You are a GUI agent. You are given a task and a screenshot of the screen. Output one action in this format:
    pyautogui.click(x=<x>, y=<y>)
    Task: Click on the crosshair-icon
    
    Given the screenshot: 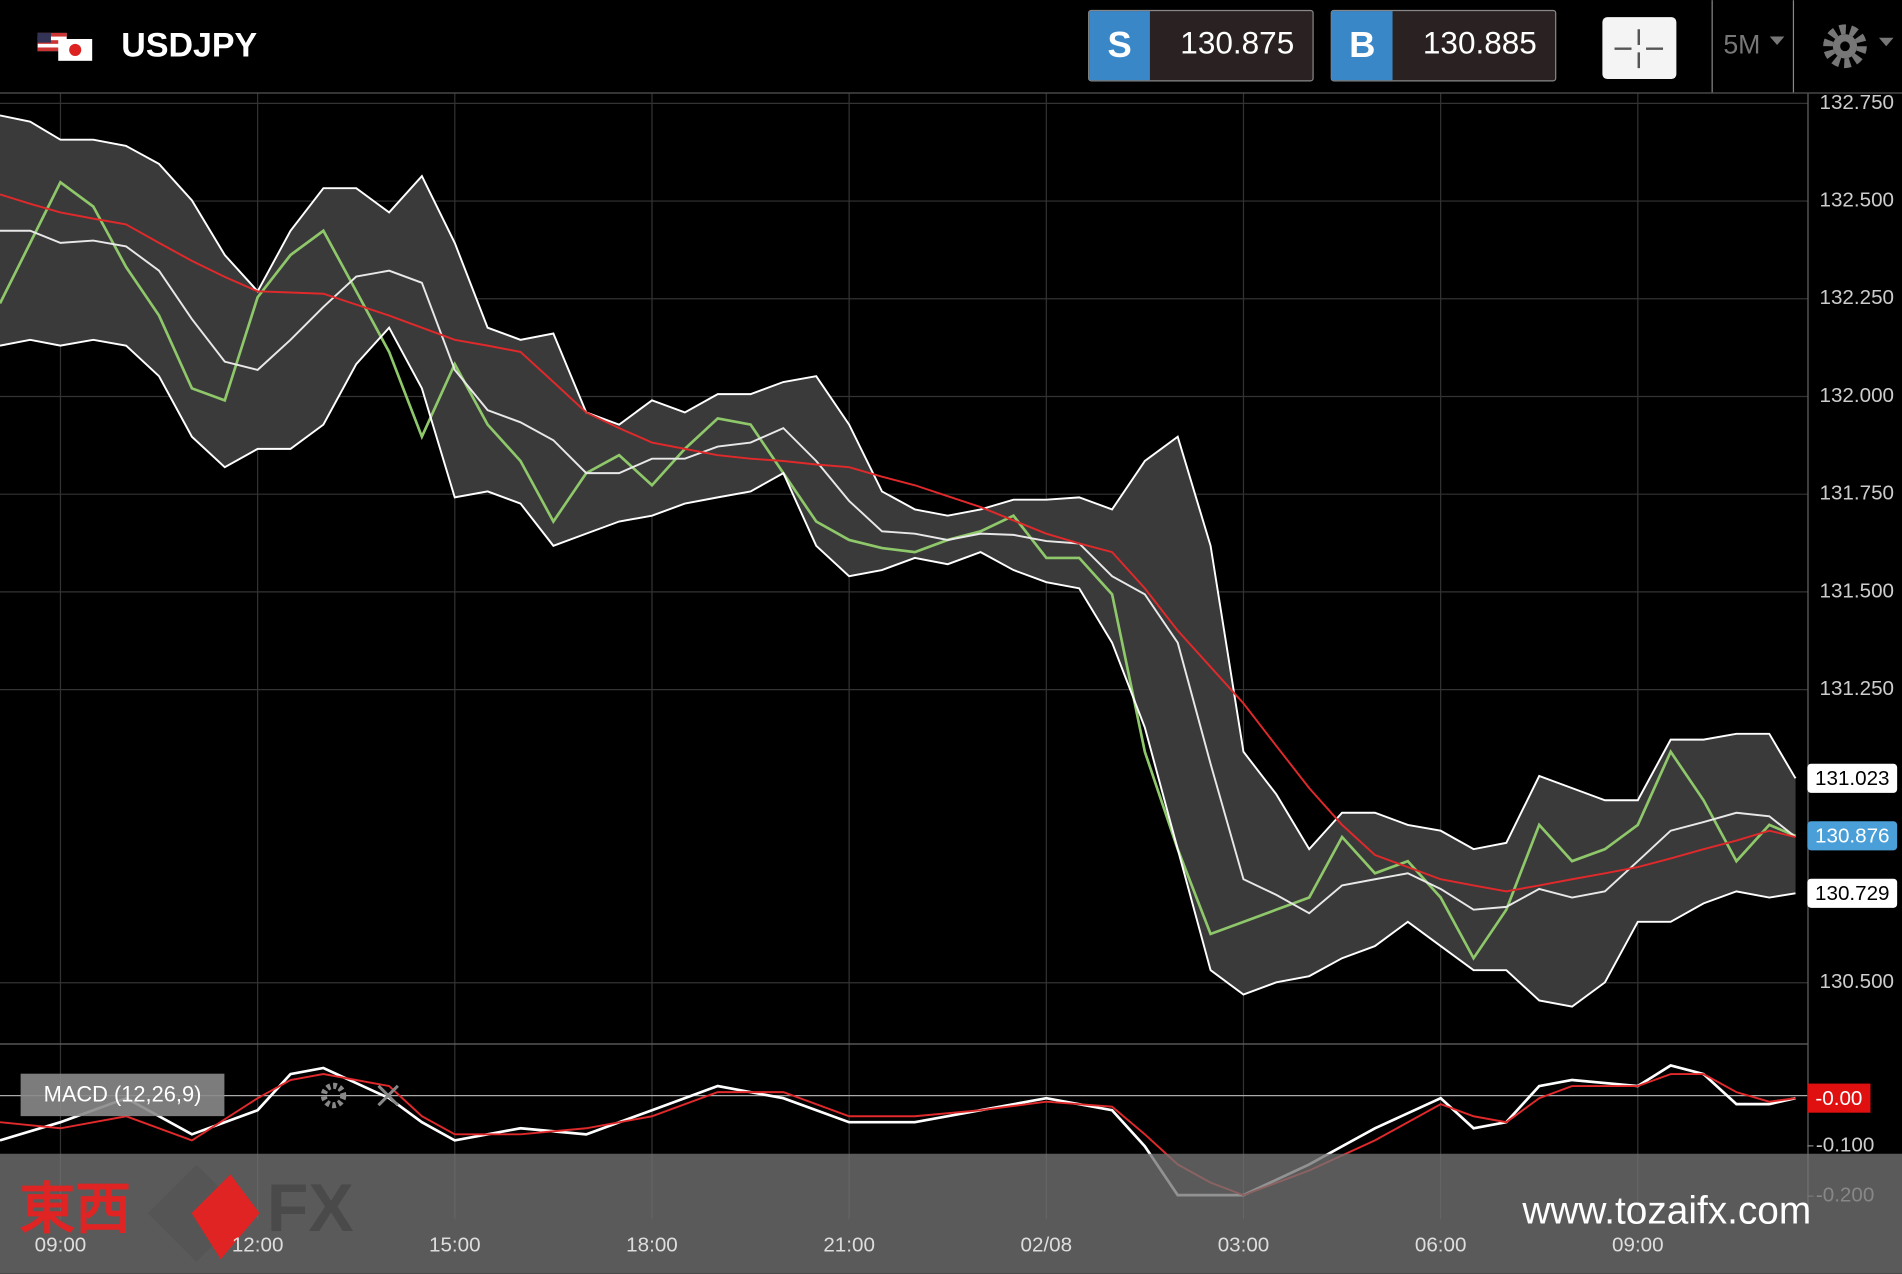 What is the action you would take?
    pyautogui.click(x=1639, y=49)
    